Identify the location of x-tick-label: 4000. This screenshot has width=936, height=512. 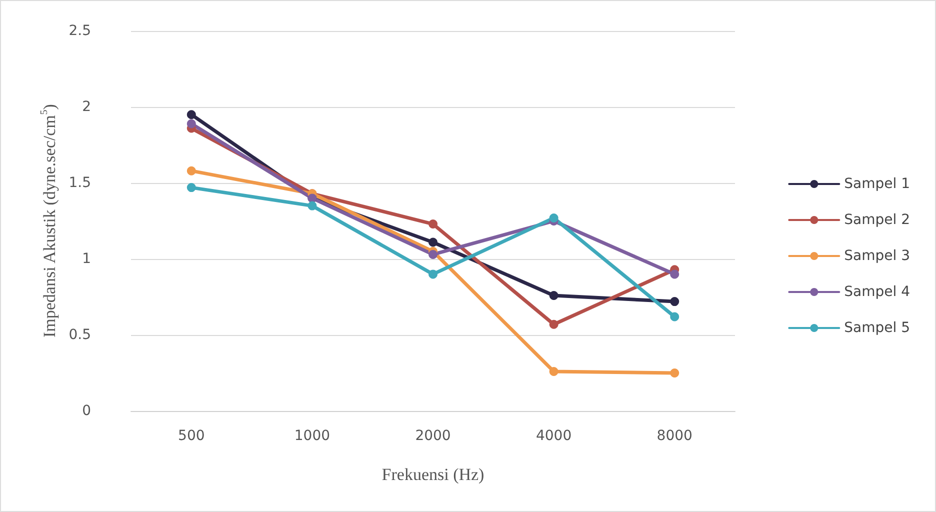
(554, 436).